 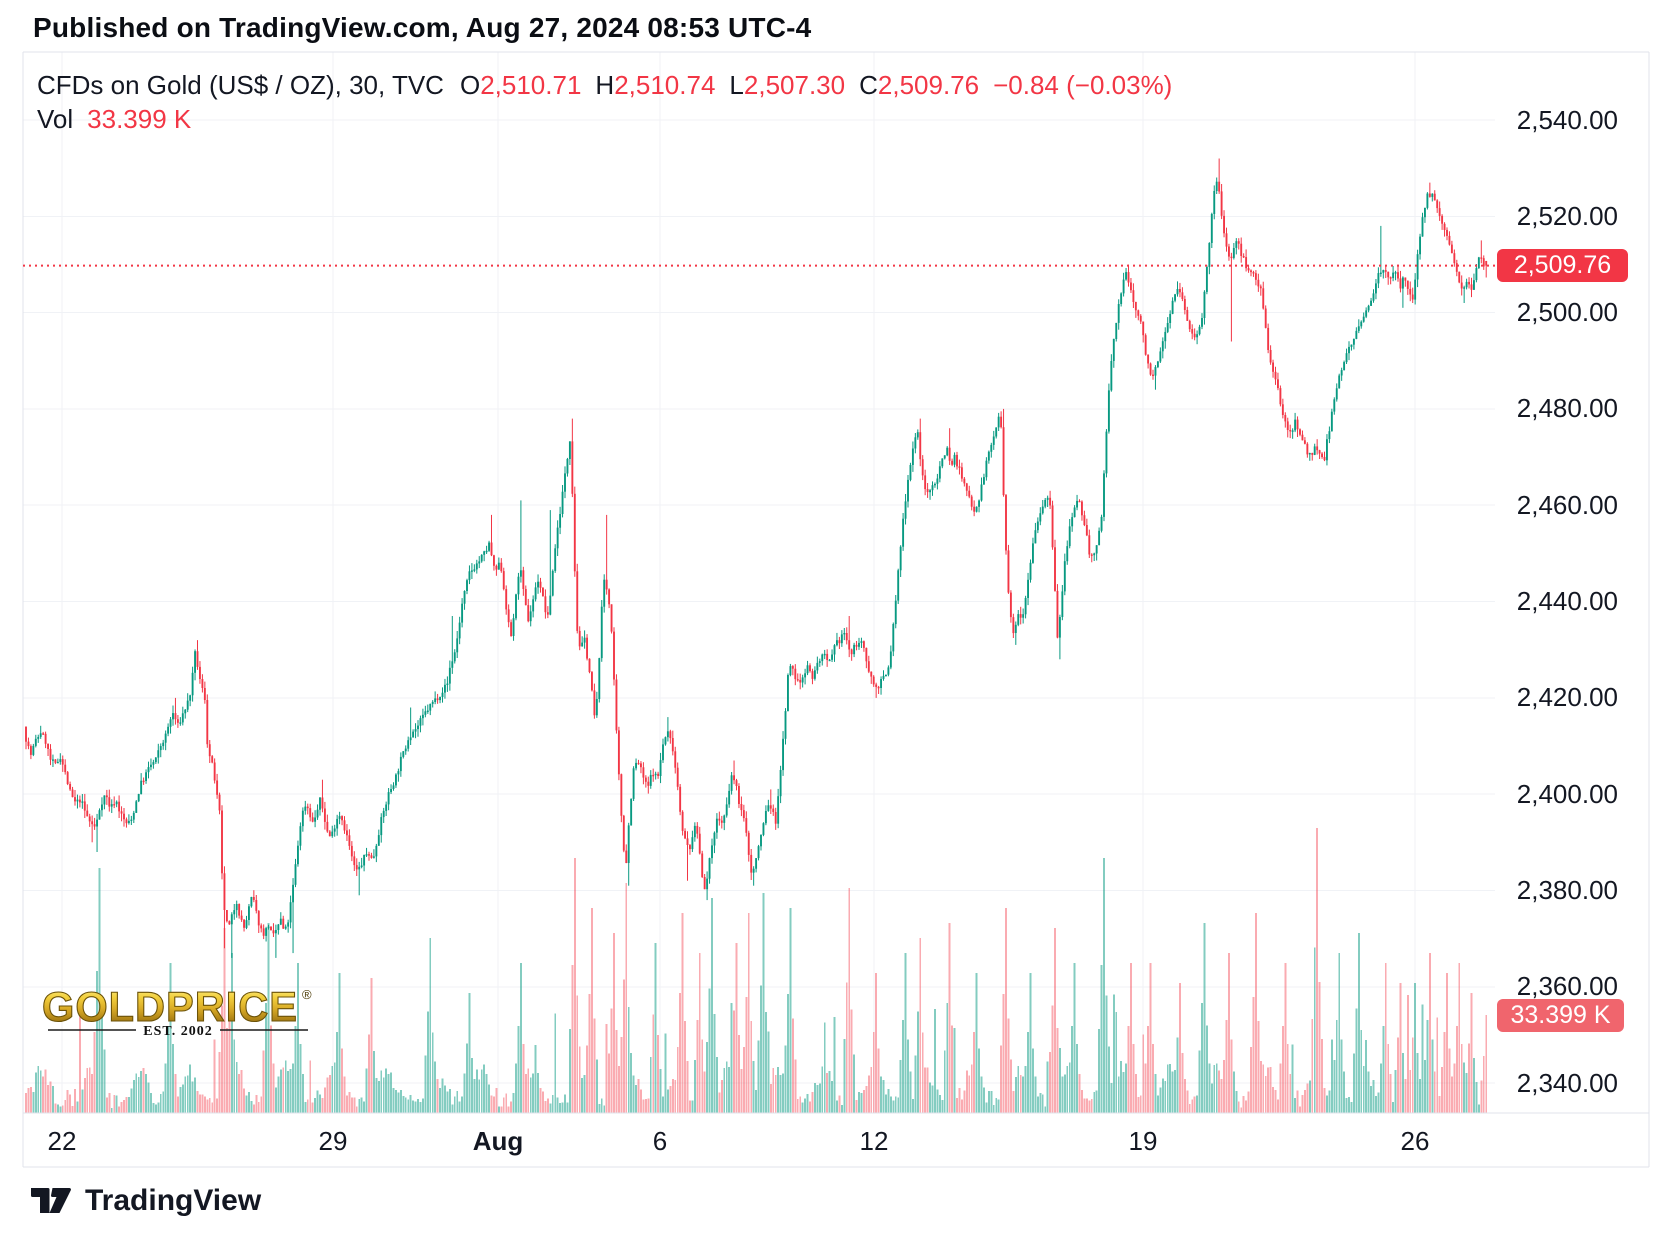 What do you see at coordinates (1567, 1083) in the screenshot?
I see `price-axis-label: 2,340.00` at bounding box center [1567, 1083].